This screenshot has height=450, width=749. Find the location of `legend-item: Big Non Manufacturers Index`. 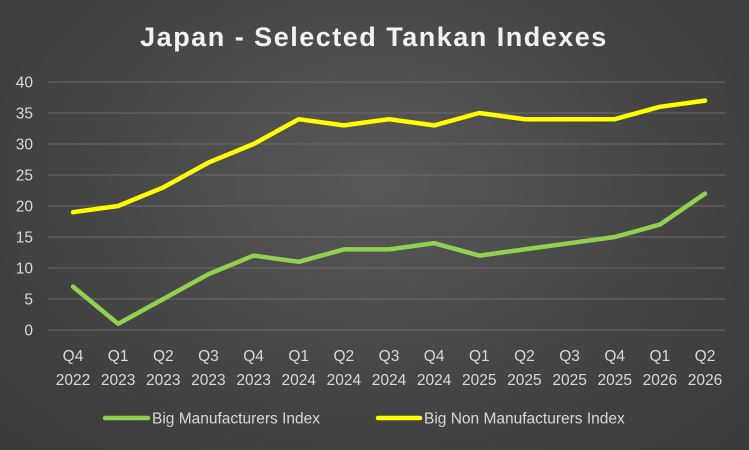

legend-item: Big Non Manufacturers Index is located at coordinates (500, 419).